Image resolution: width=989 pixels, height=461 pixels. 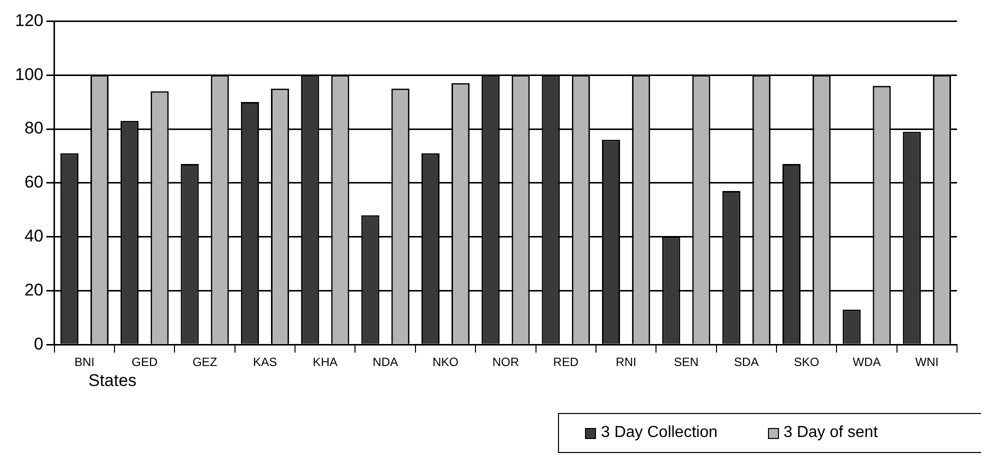 What do you see at coordinates (566, 362) in the screenshot?
I see `x-tick-label: RED` at bounding box center [566, 362].